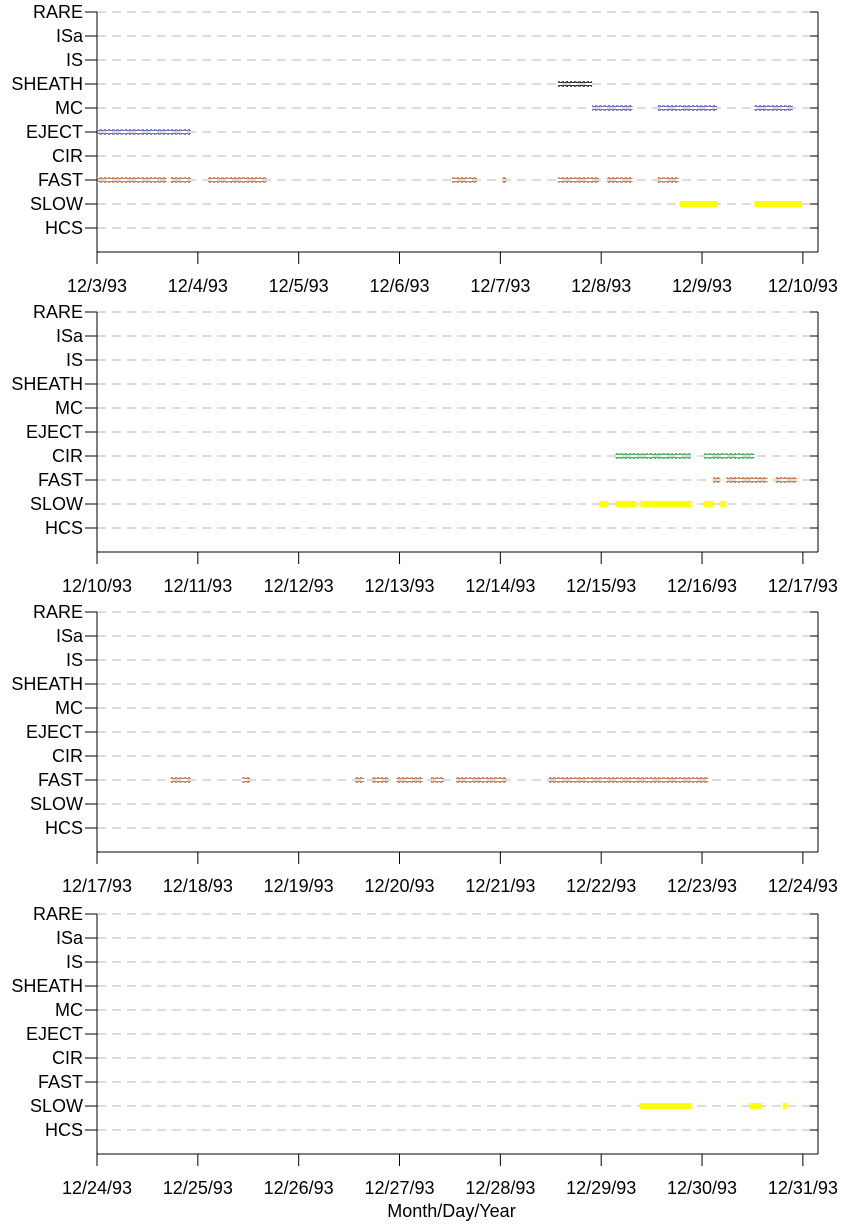 This screenshot has height=1226, width=843. What do you see at coordinates (299, 286) in the screenshot?
I see `x-tick-label: 12/5/93` at bounding box center [299, 286].